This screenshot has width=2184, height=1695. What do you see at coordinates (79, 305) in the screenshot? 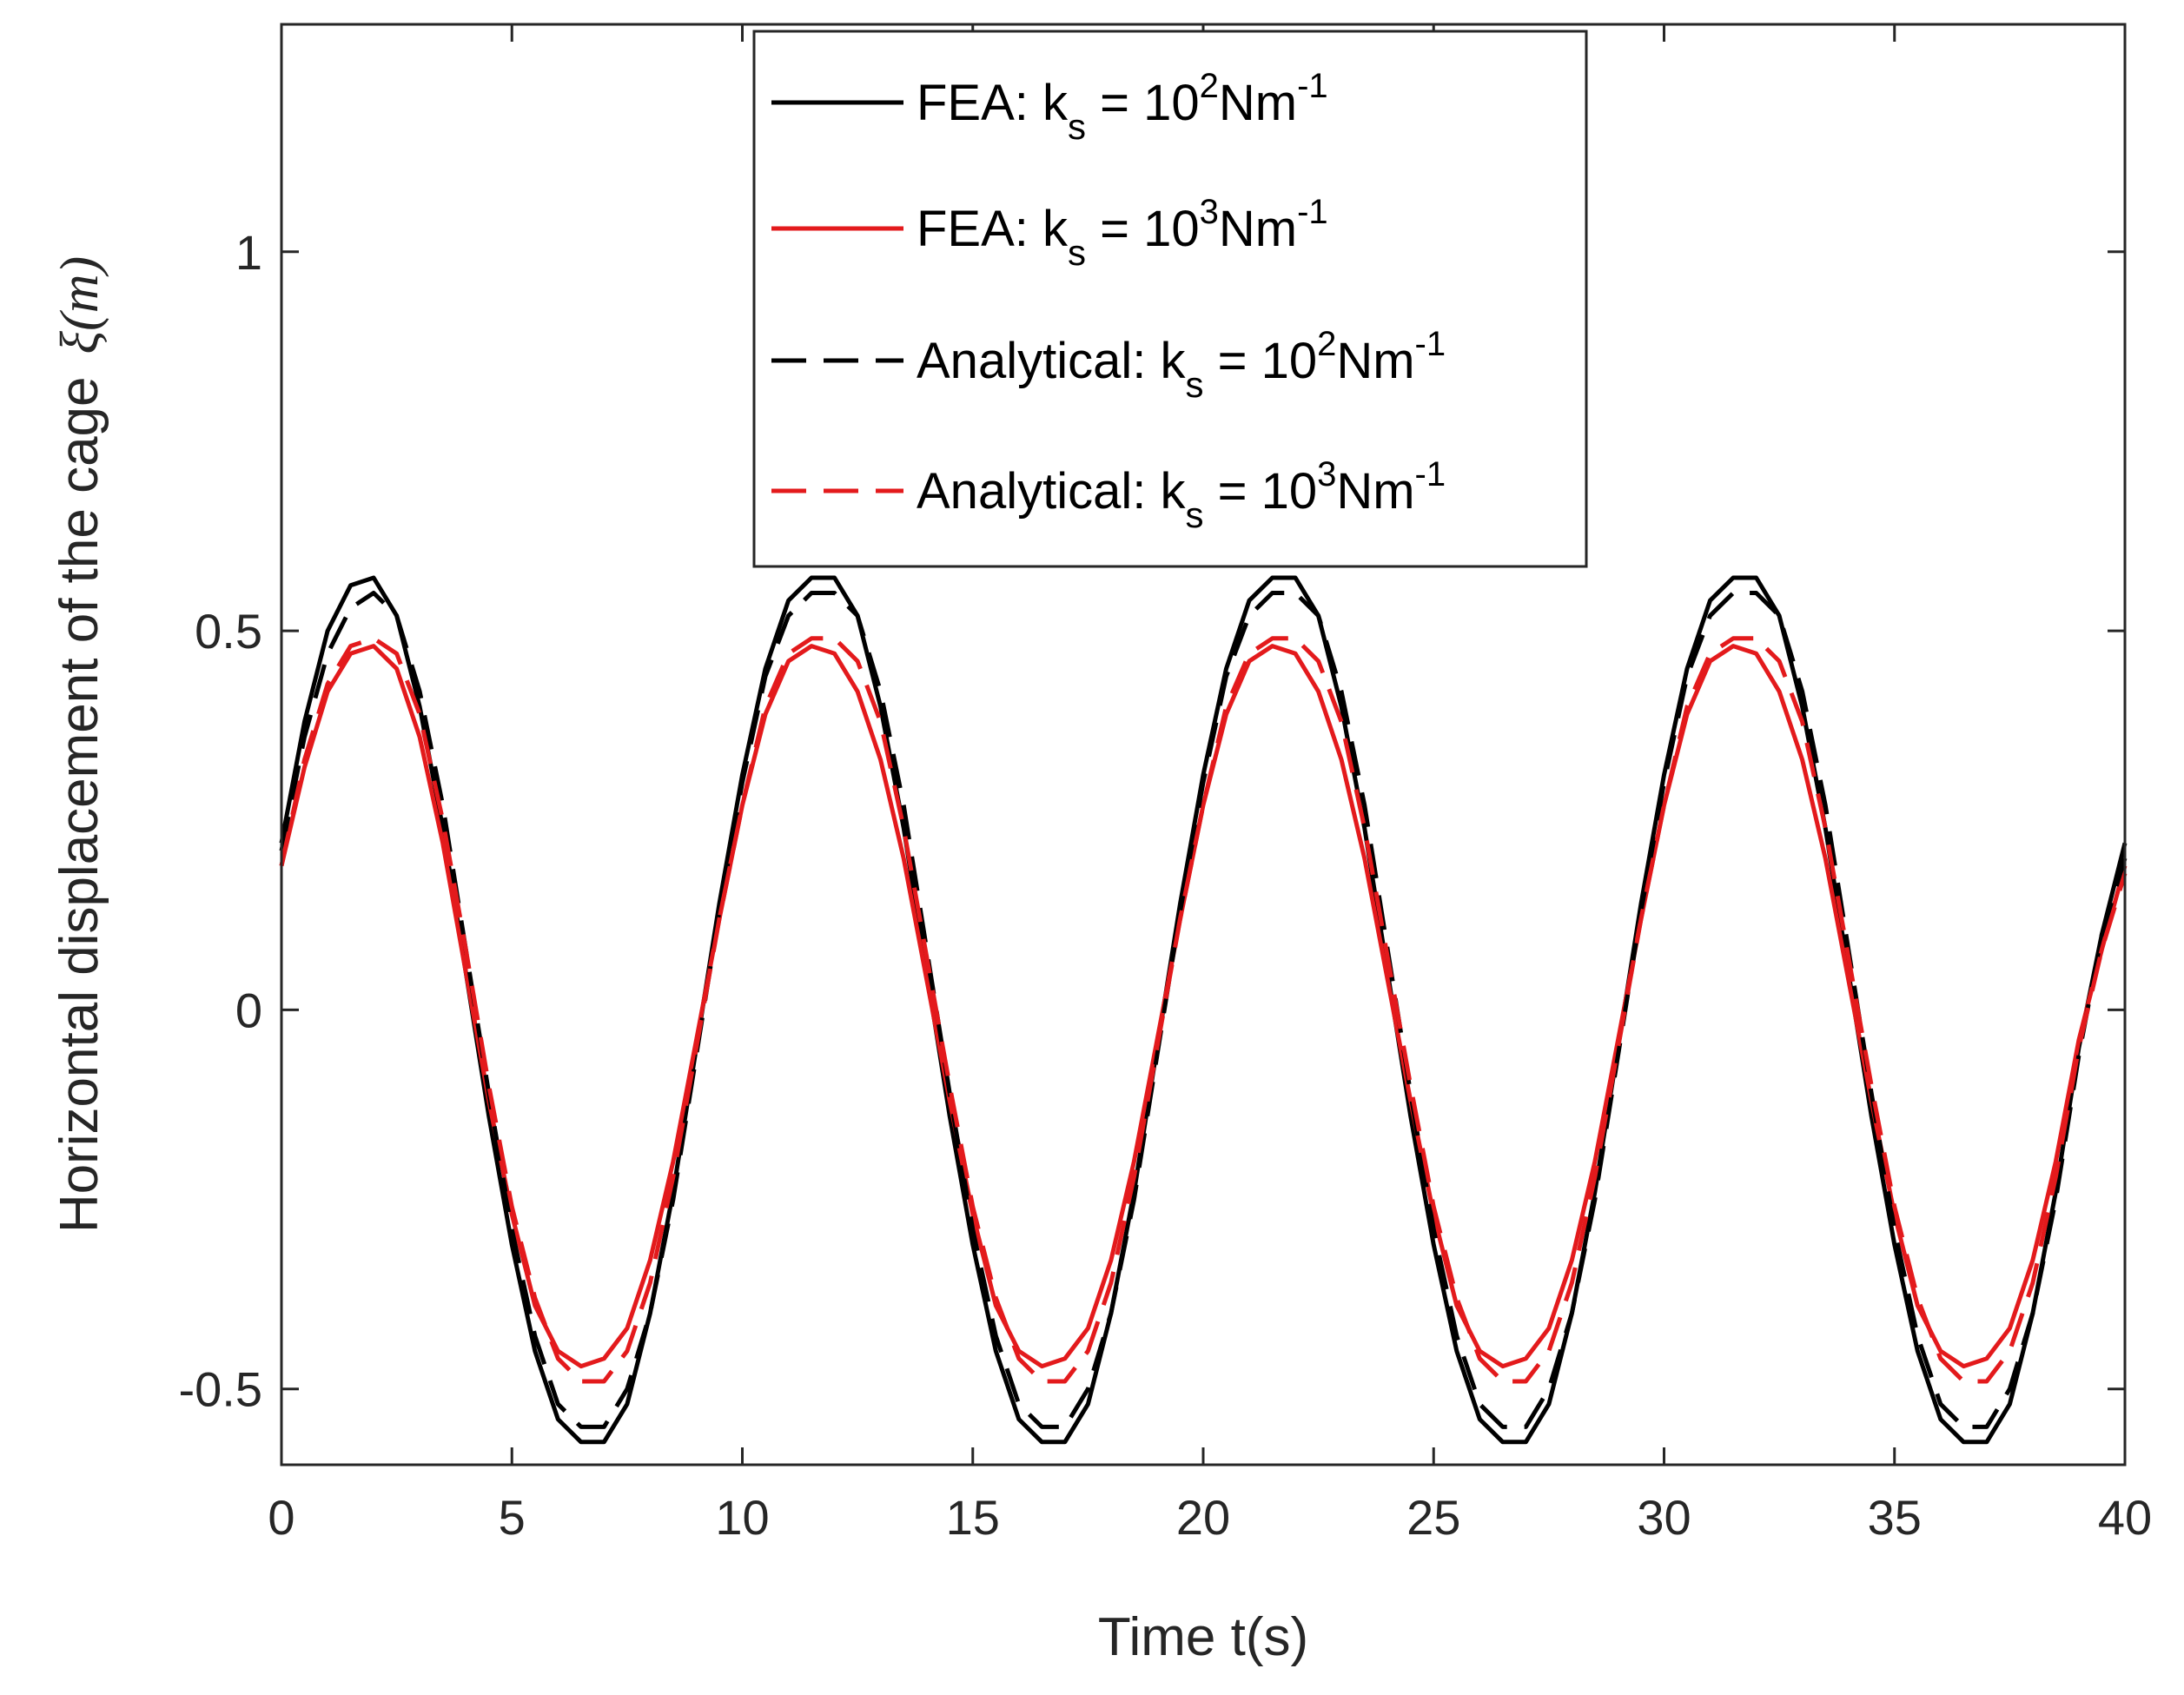
I see `y-axis-label-symbol: ξ(m)` at bounding box center [79, 305].